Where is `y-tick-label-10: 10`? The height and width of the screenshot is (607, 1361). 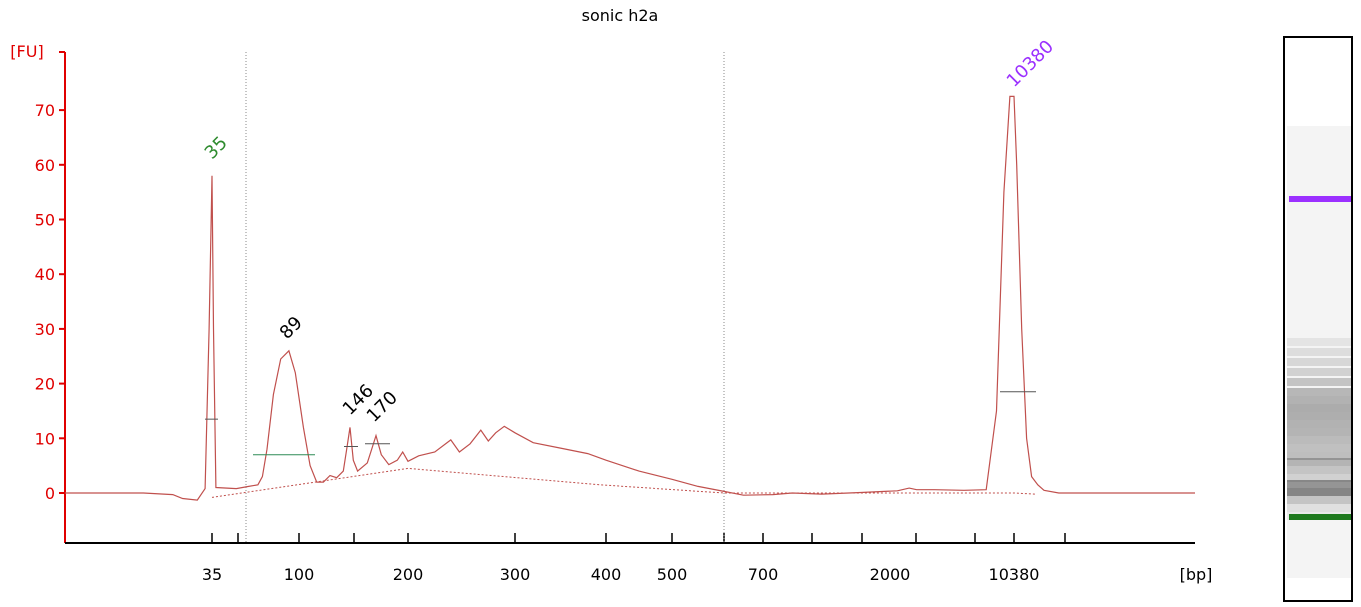
y-tick-label-10: 10 is located at coordinates (45, 438).